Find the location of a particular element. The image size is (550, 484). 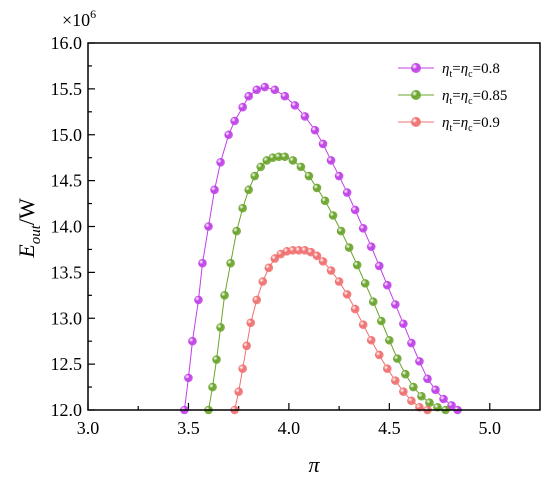

y-axis-title: Eout/W is located at coordinates (29, 228).